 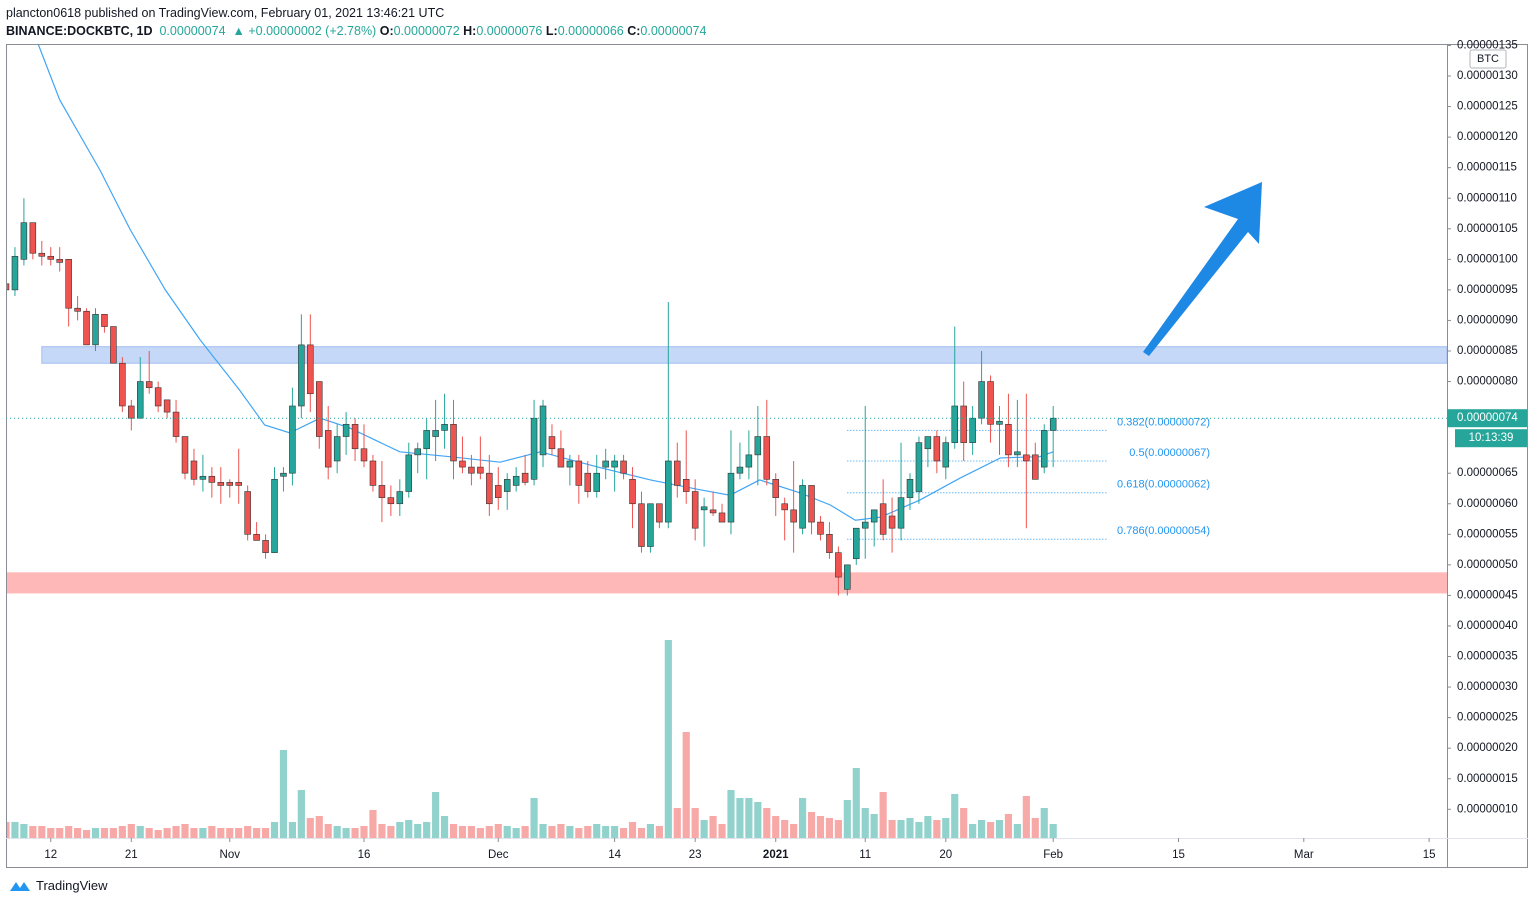 I want to click on y-tick-label: 0.00000050, so click(x=1487, y=565).